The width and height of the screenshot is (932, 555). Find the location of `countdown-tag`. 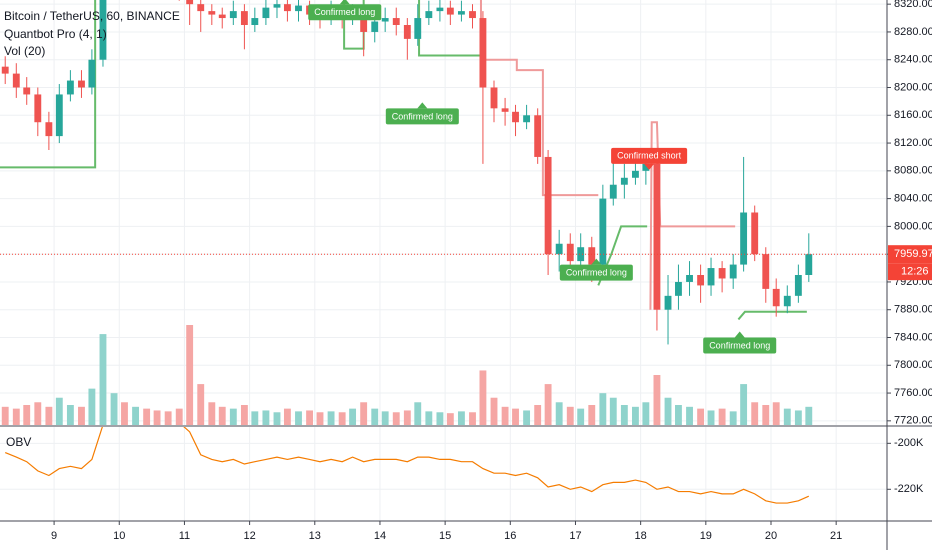

countdown-tag is located at coordinates (910, 272).